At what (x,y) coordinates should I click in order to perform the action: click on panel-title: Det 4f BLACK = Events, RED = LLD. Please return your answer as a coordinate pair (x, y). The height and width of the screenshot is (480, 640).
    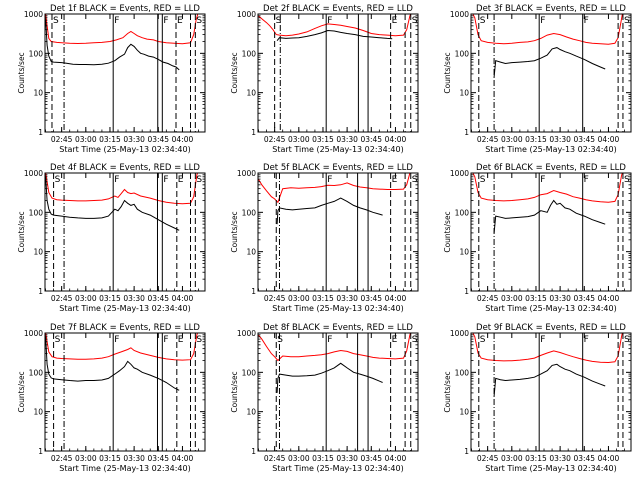
    Looking at the image, I should click on (125, 168).